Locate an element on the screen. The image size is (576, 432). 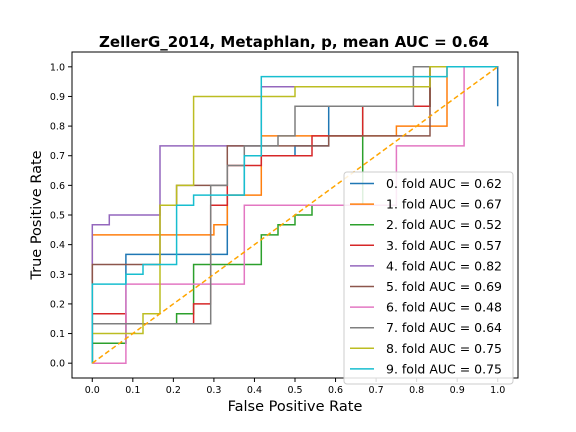
x-tick-label: 0.9 is located at coordinates (457, 390).